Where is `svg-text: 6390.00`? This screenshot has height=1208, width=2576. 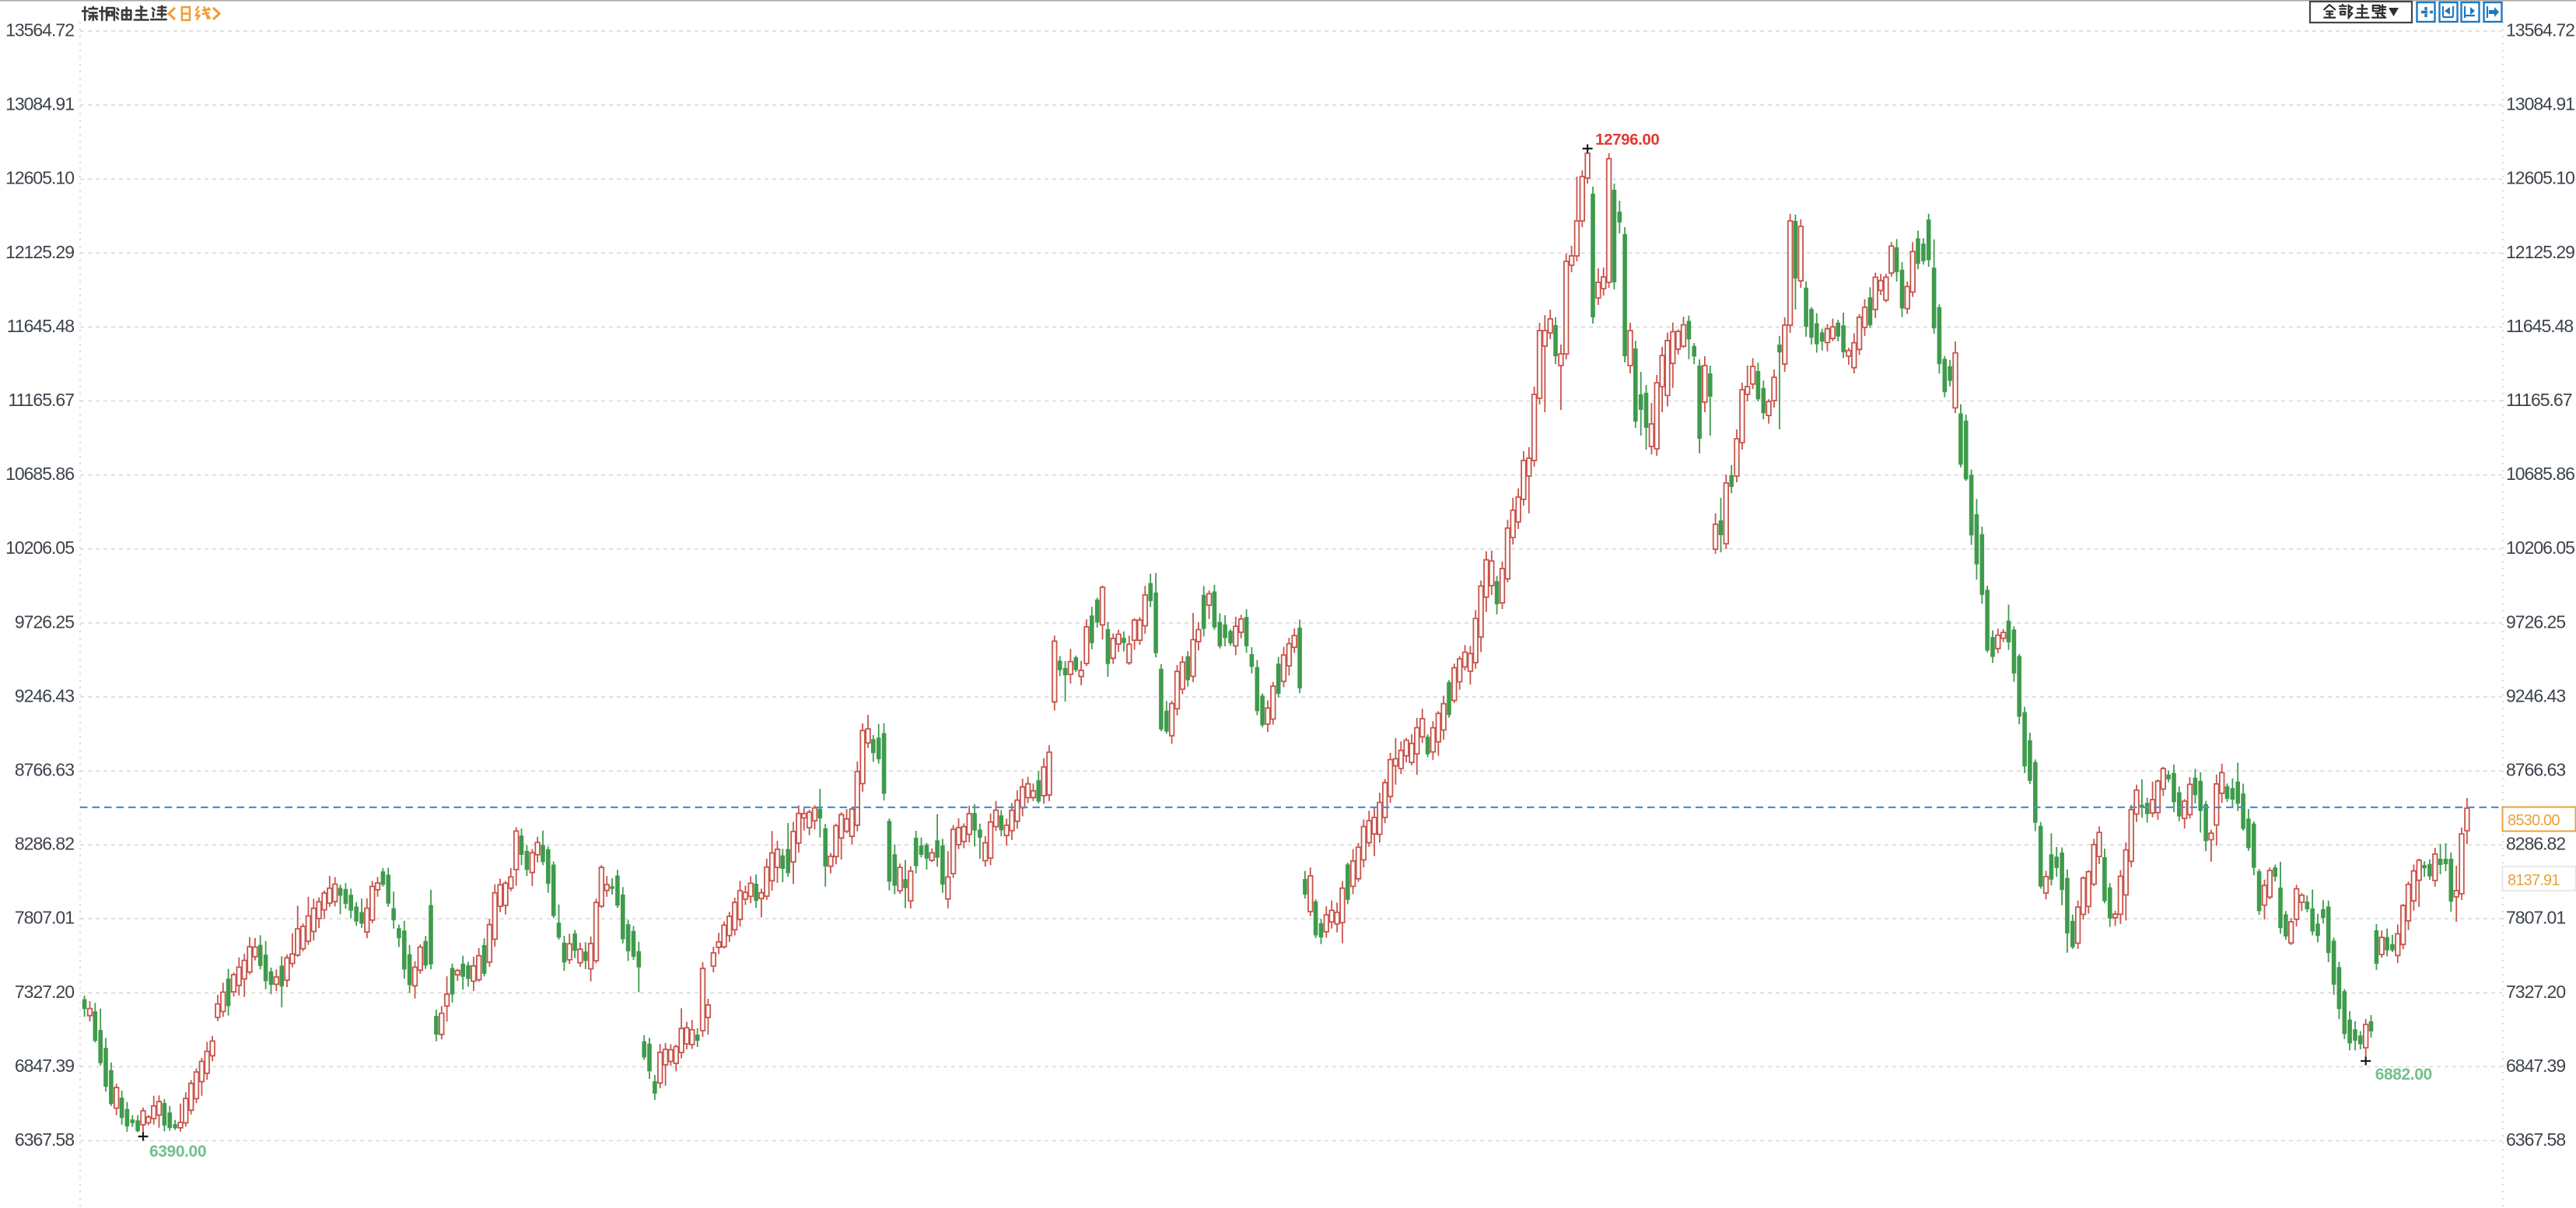 svg-text: 6390.00 is located at coordinates (177, 1152).